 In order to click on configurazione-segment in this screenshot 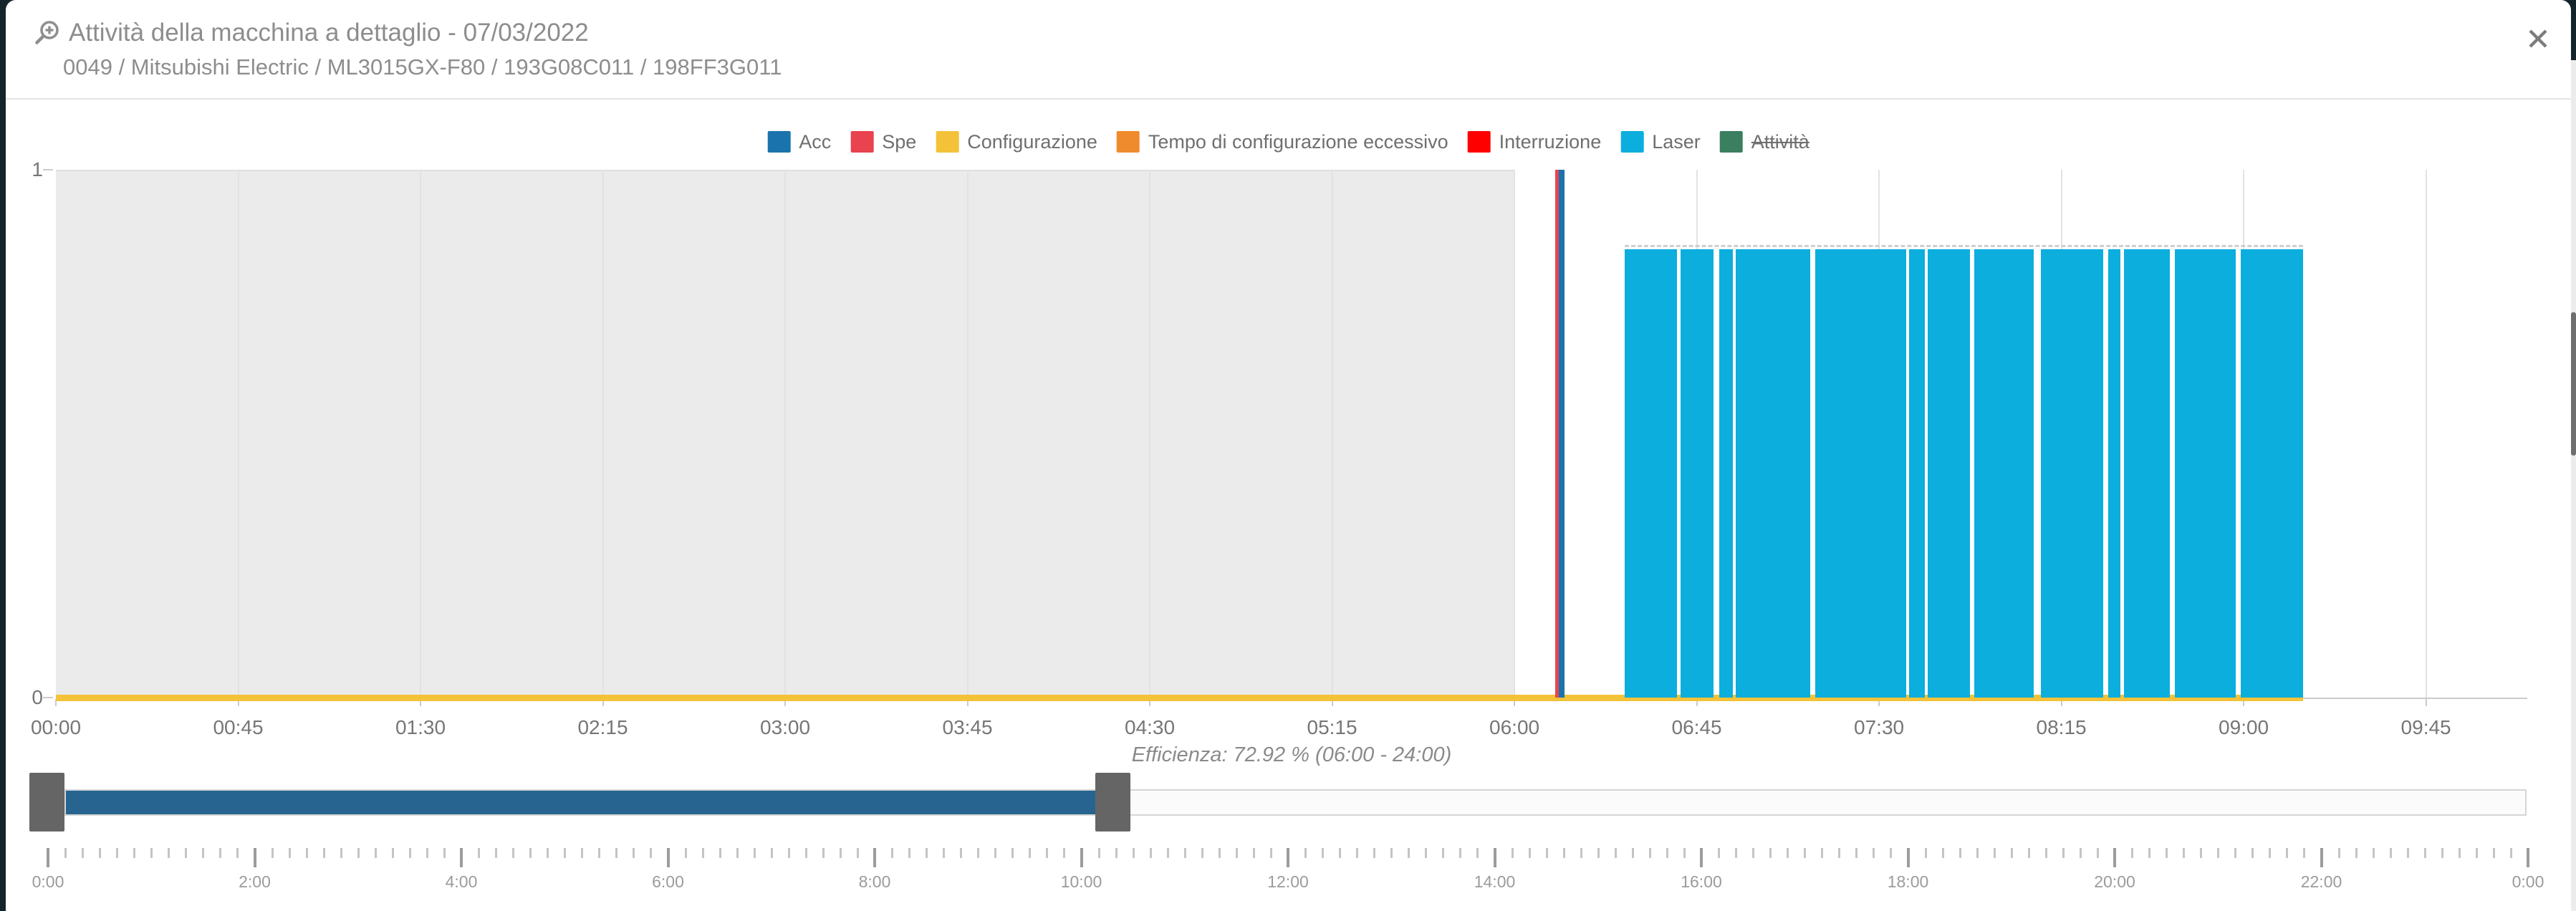, I will do `click(1180, 698)`.